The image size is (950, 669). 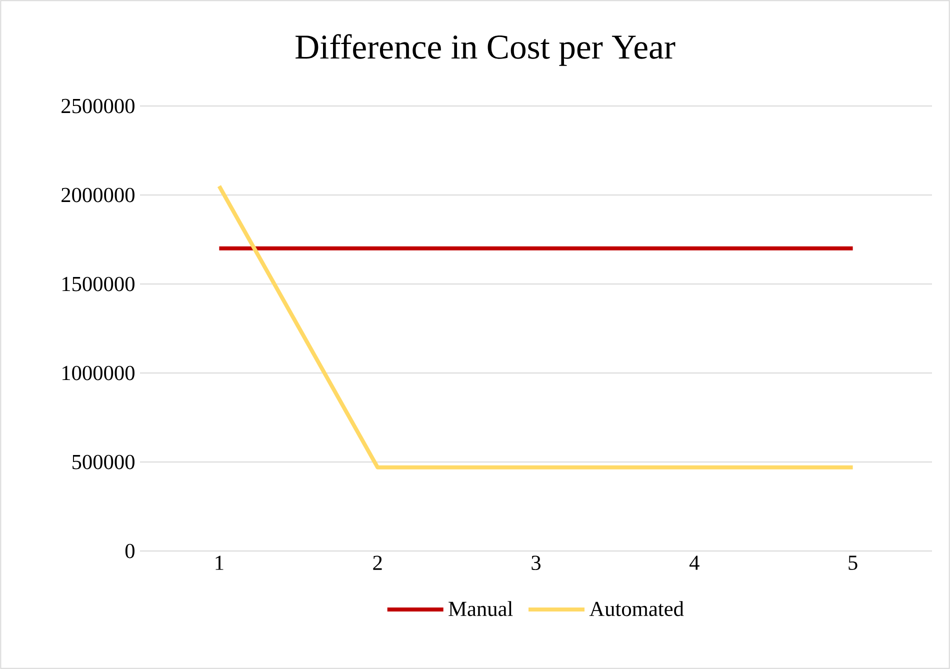 What do you see at coordinates (98, 284) in the screenshot?
I see `y-tick-label: 1500000` at bounding box center [98, 284].